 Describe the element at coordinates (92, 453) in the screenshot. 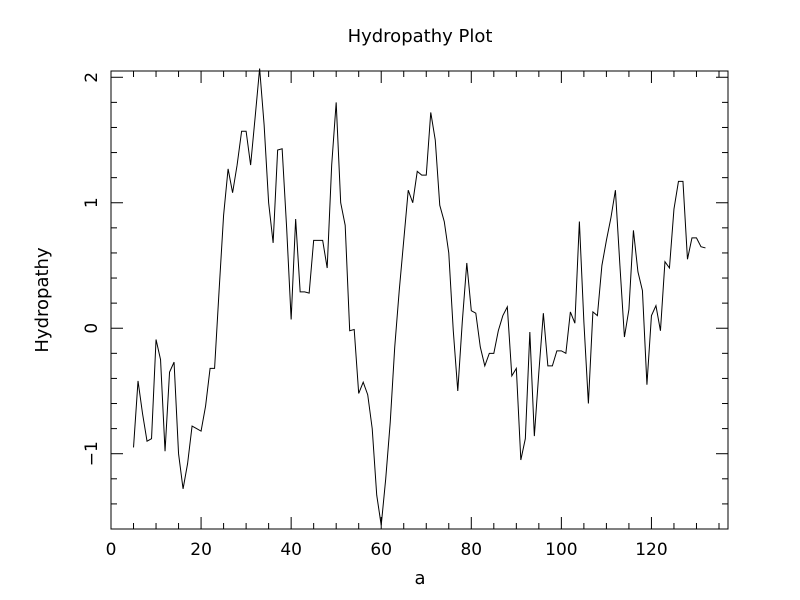

I see `y-tick-label: −1` at that location.